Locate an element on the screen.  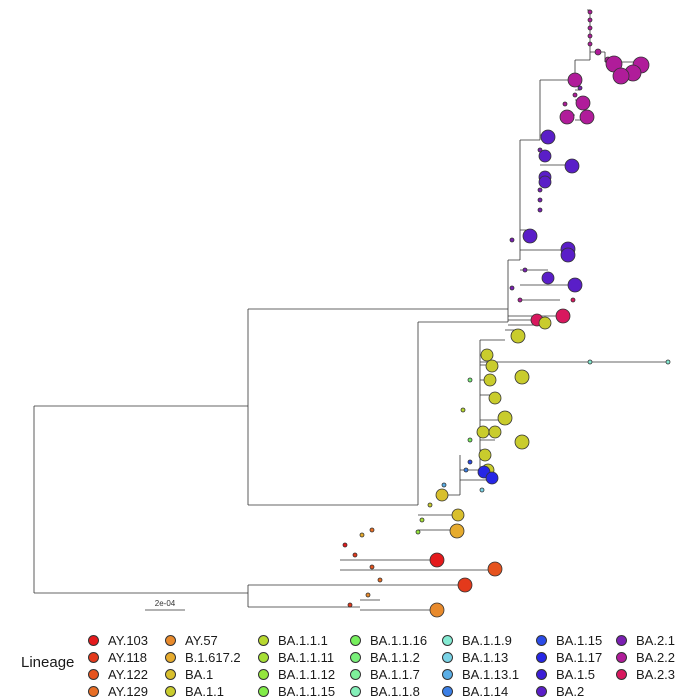
legend-label: BA.1.17 is located at coordinates (579, 657).